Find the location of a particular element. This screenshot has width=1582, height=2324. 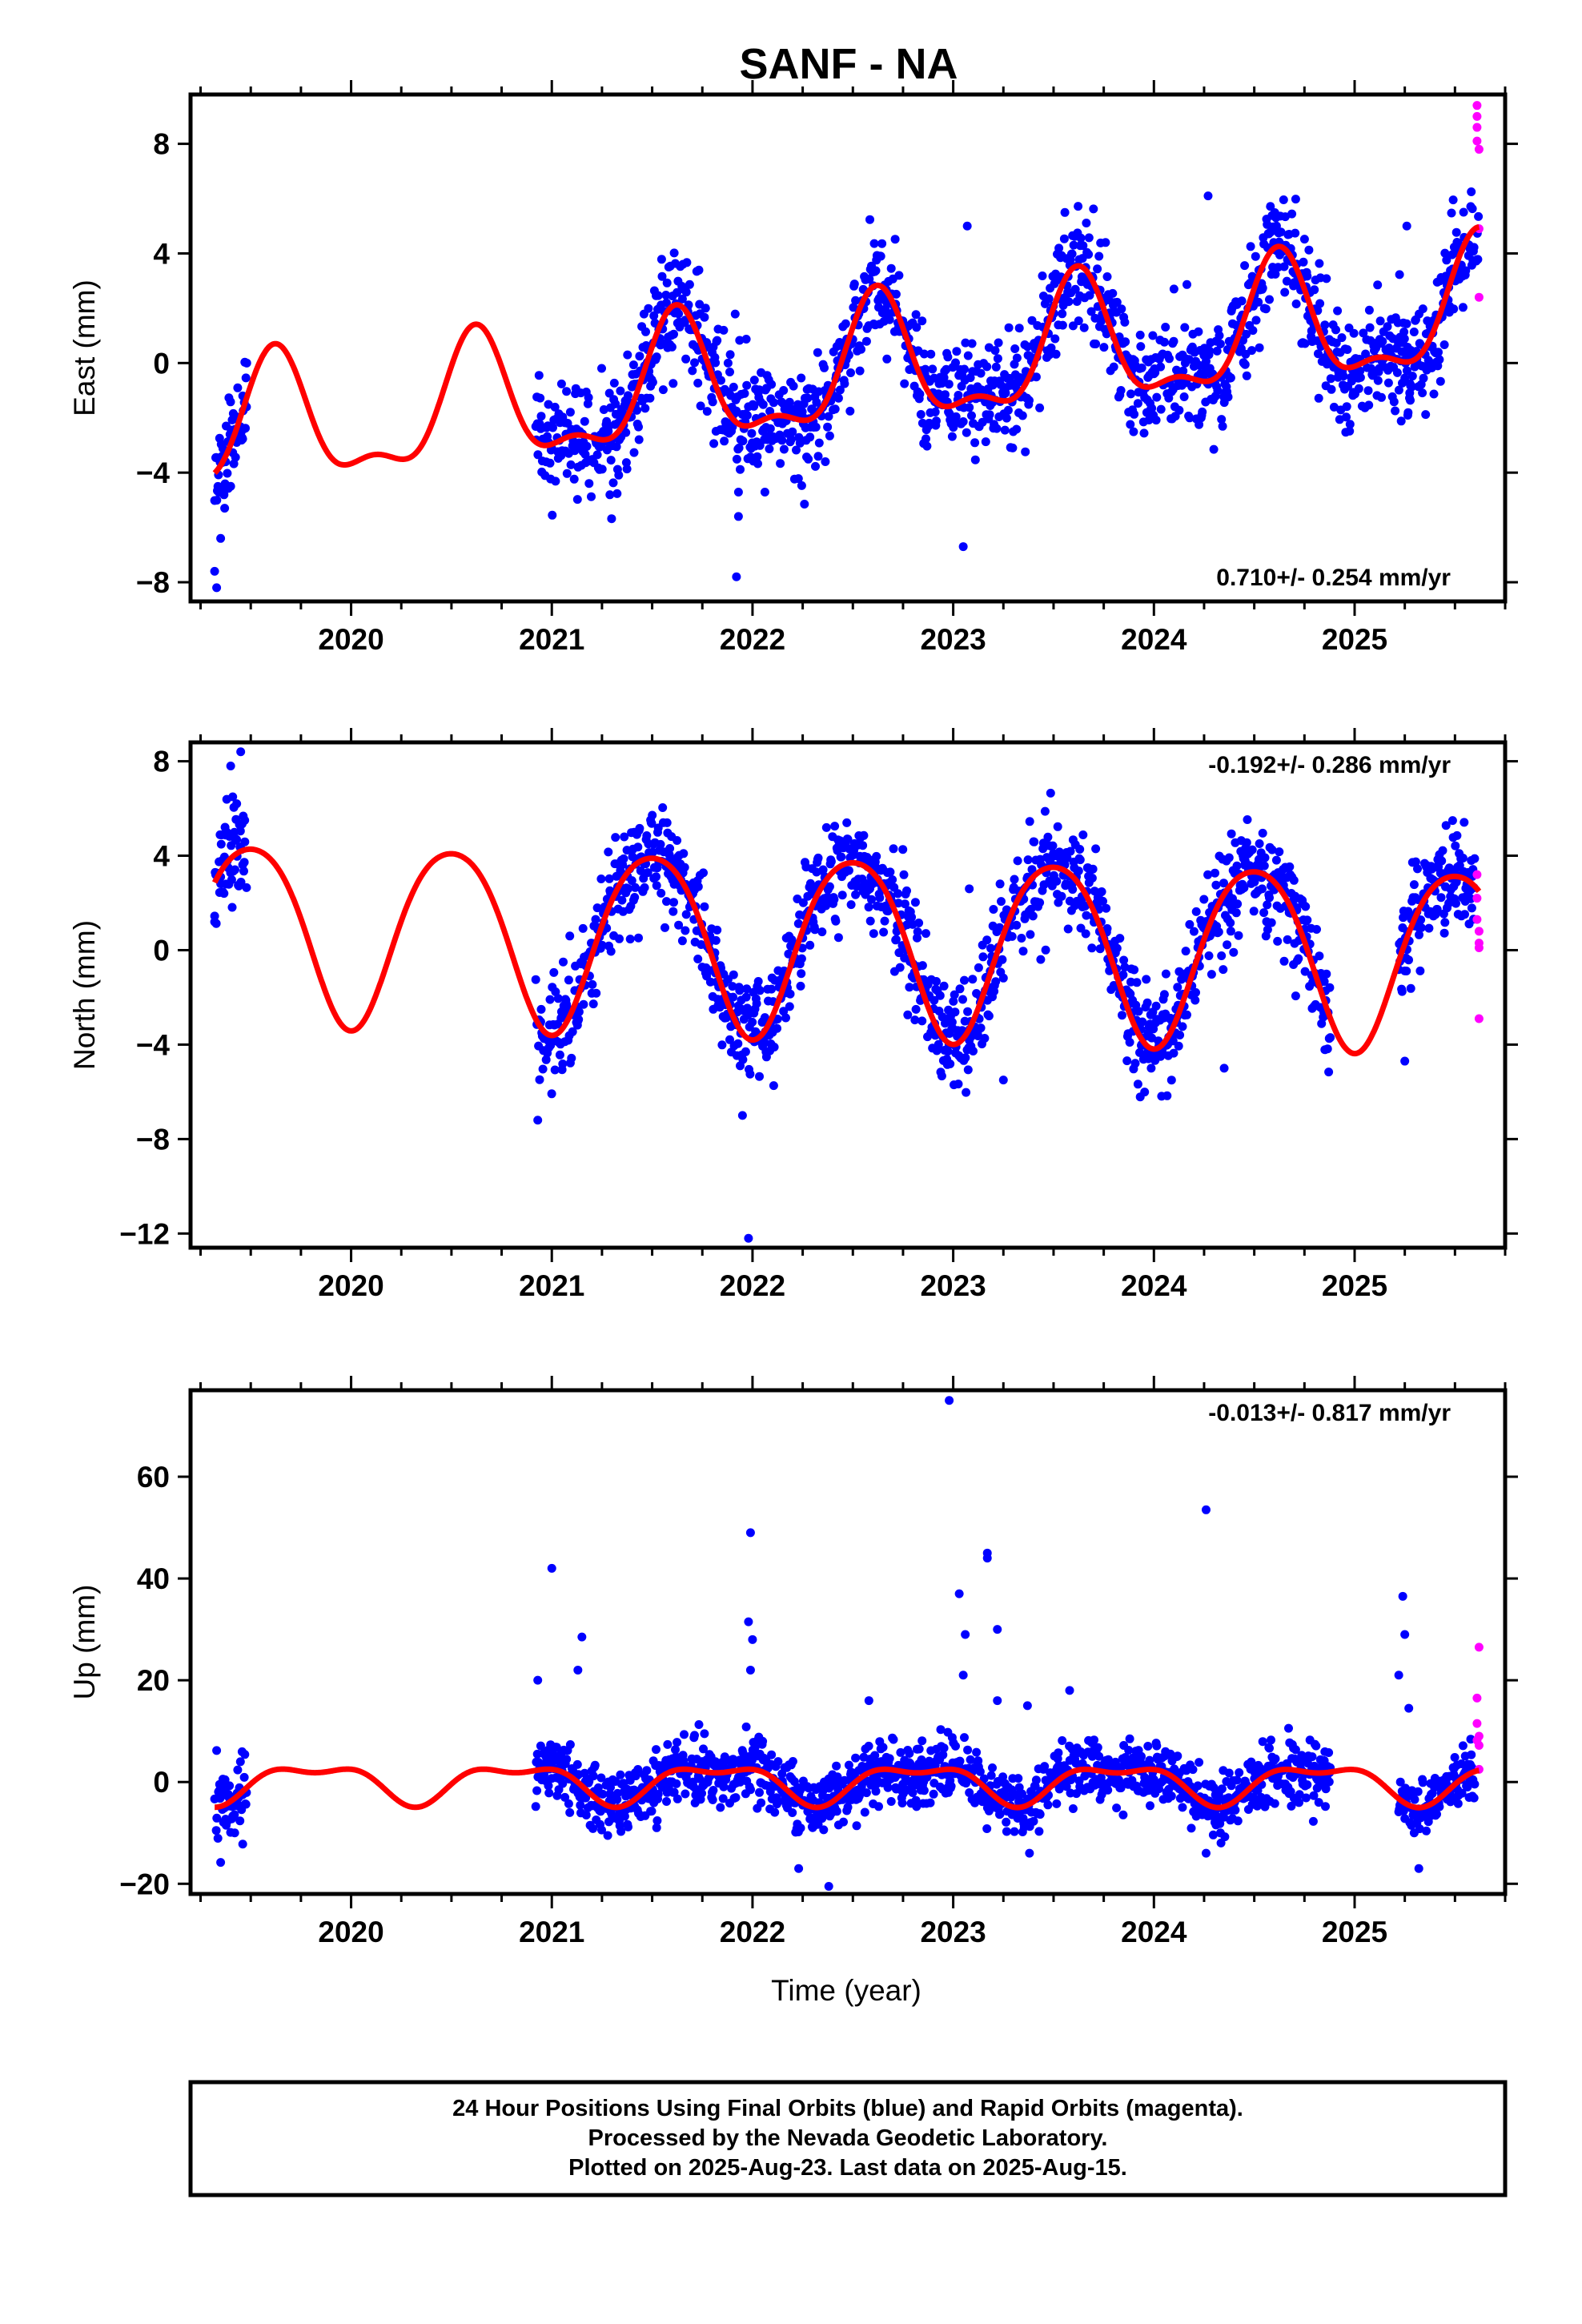

rapid-point is located at coordinates (1477, 874).